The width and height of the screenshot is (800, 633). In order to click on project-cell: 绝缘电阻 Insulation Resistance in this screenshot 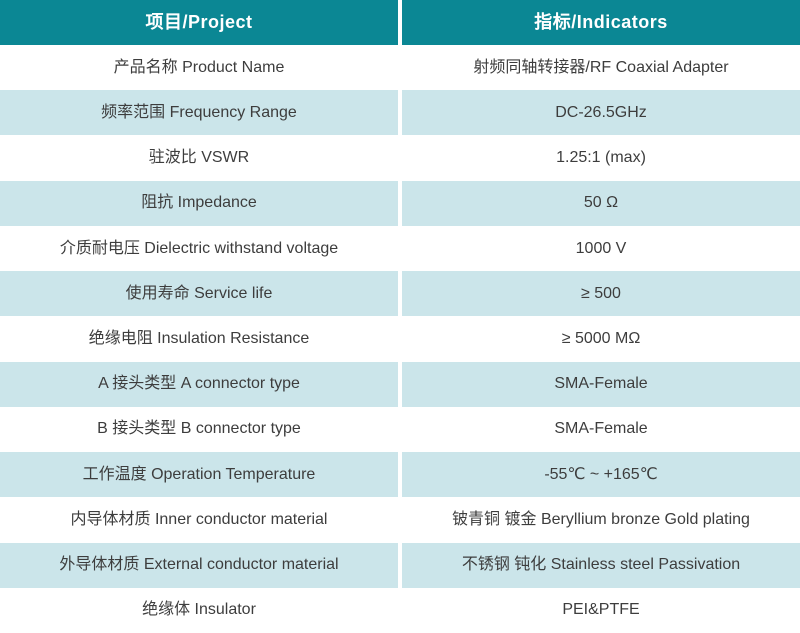, I will do `click(199, 339)`.